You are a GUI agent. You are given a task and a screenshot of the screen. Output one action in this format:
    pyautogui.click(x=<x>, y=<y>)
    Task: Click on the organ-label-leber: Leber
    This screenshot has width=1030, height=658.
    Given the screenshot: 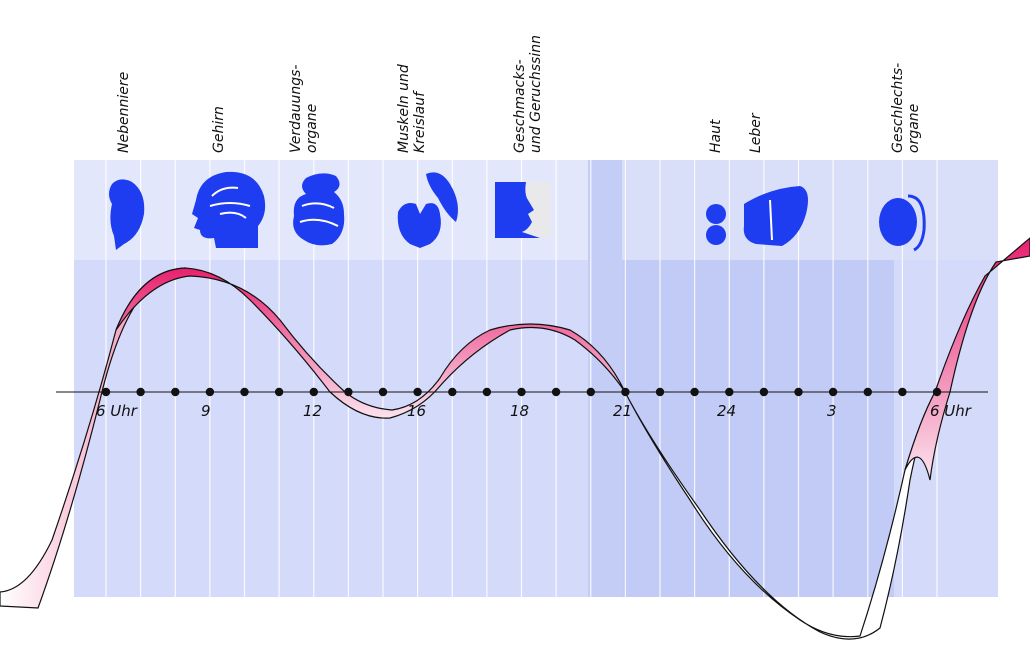 What is the action you would take?
    pyautogui.click(x=756, y=132)
    